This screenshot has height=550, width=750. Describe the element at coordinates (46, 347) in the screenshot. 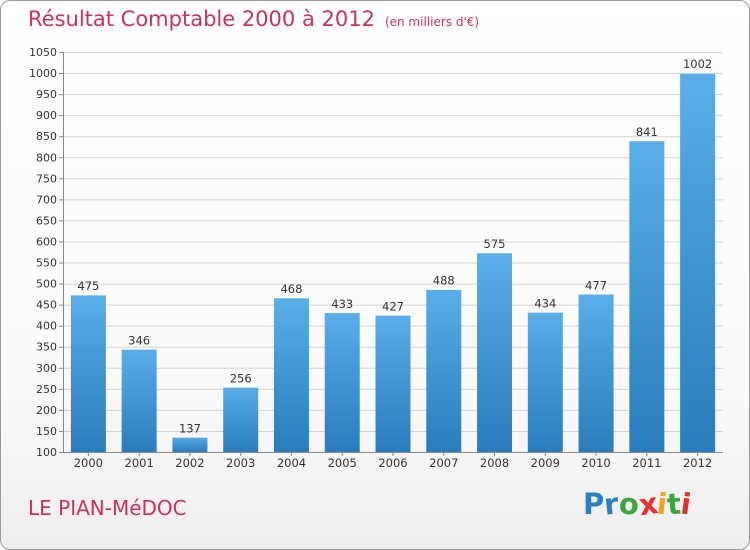

I see `y-tick-label: 350` at that location.